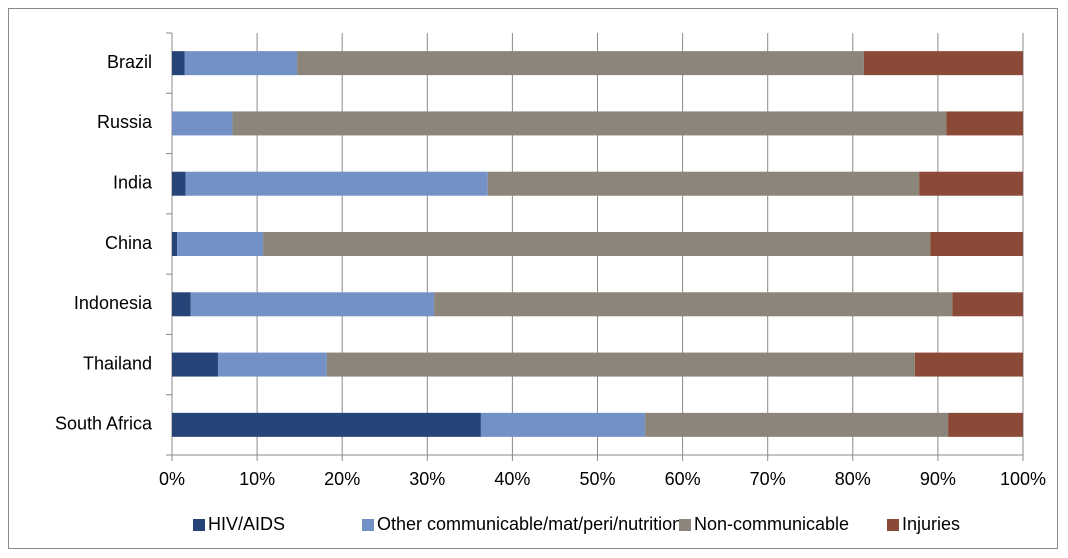 This screenshot has height=558, width=1068. Describe the element at coordinates (771, 524) in the screenshot. I see `legend-label: Non-communicable` at that location.